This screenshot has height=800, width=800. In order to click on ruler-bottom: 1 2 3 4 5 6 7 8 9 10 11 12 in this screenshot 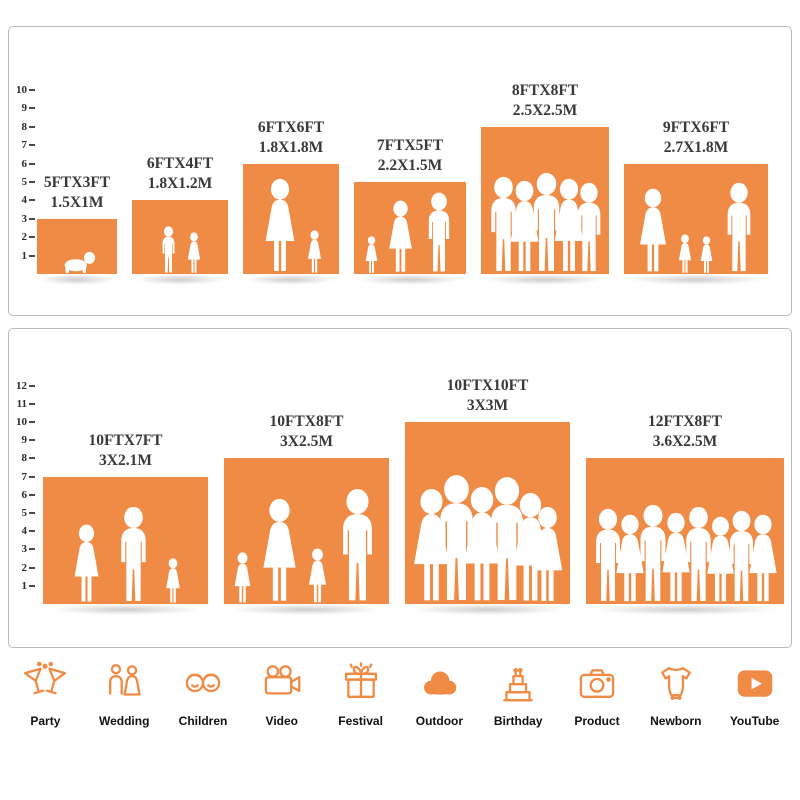, I will do `click(25, 466)`.